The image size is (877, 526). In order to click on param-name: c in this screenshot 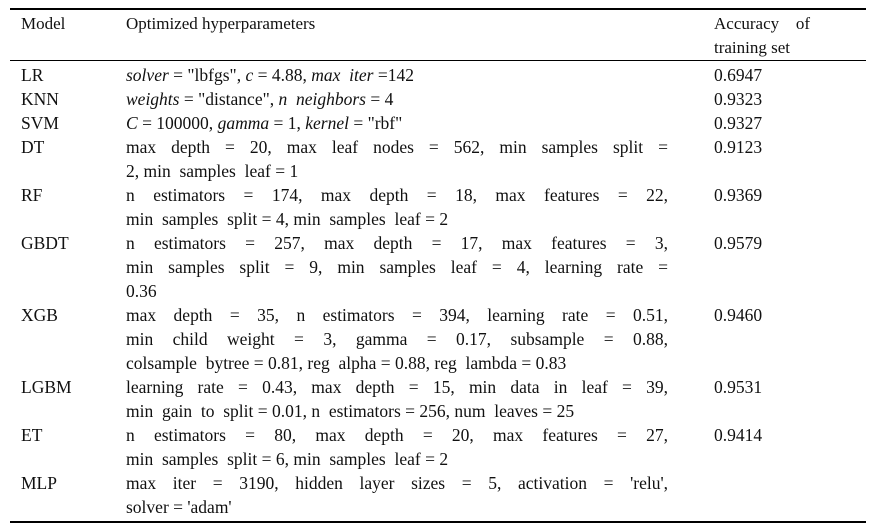, I will do `click(249, 75)`.